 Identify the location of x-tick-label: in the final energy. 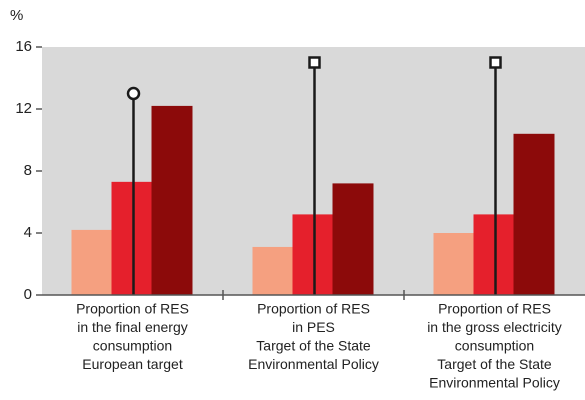
(132, 327).